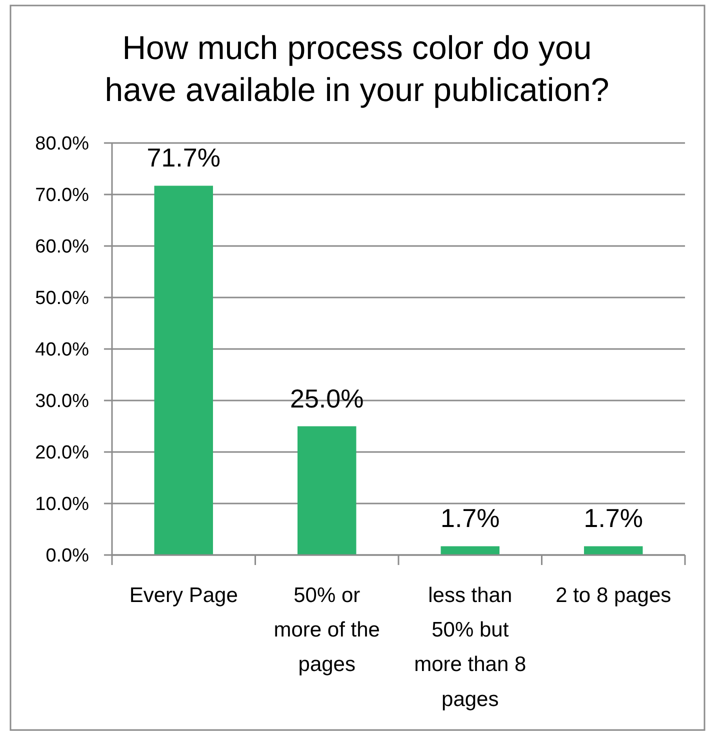 The width and height of the screenshot is (714, 731). Describe the element at coordinates (470, 647) in the screenshot. I see `x-tick-label: less than 50% but more than 8 pages` at that location.